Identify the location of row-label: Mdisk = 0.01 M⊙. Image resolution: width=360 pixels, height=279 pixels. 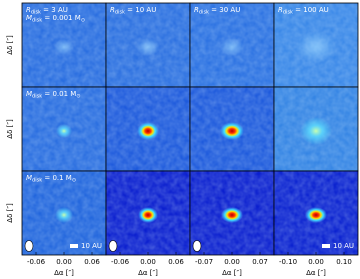
(53, 94).